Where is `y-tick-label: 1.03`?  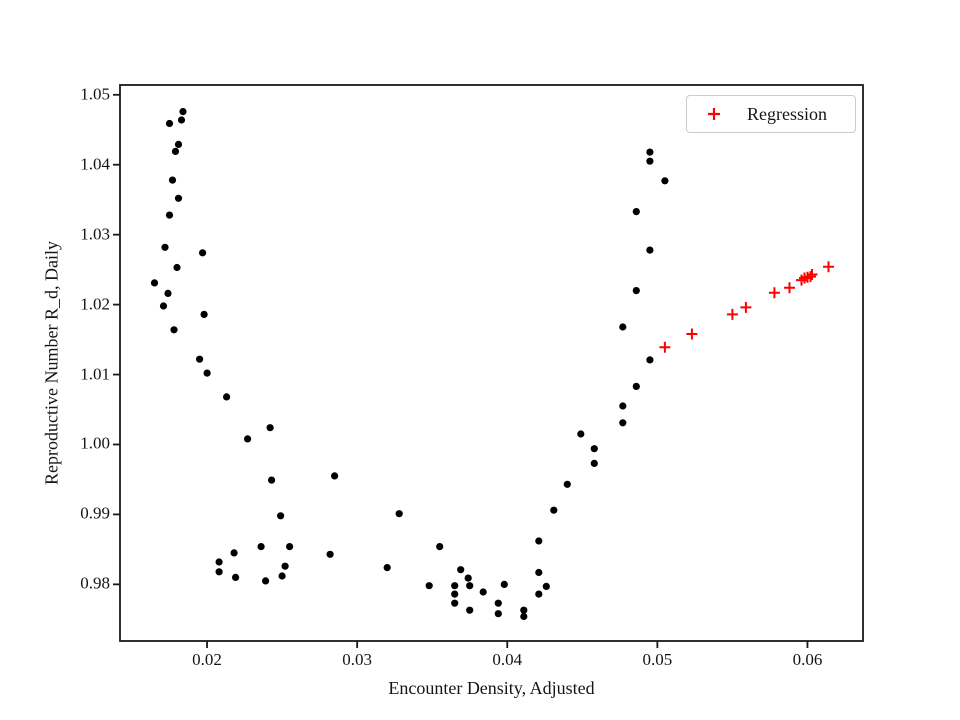
y-tick-label: 1.03 is located at coordinates (95, 233).